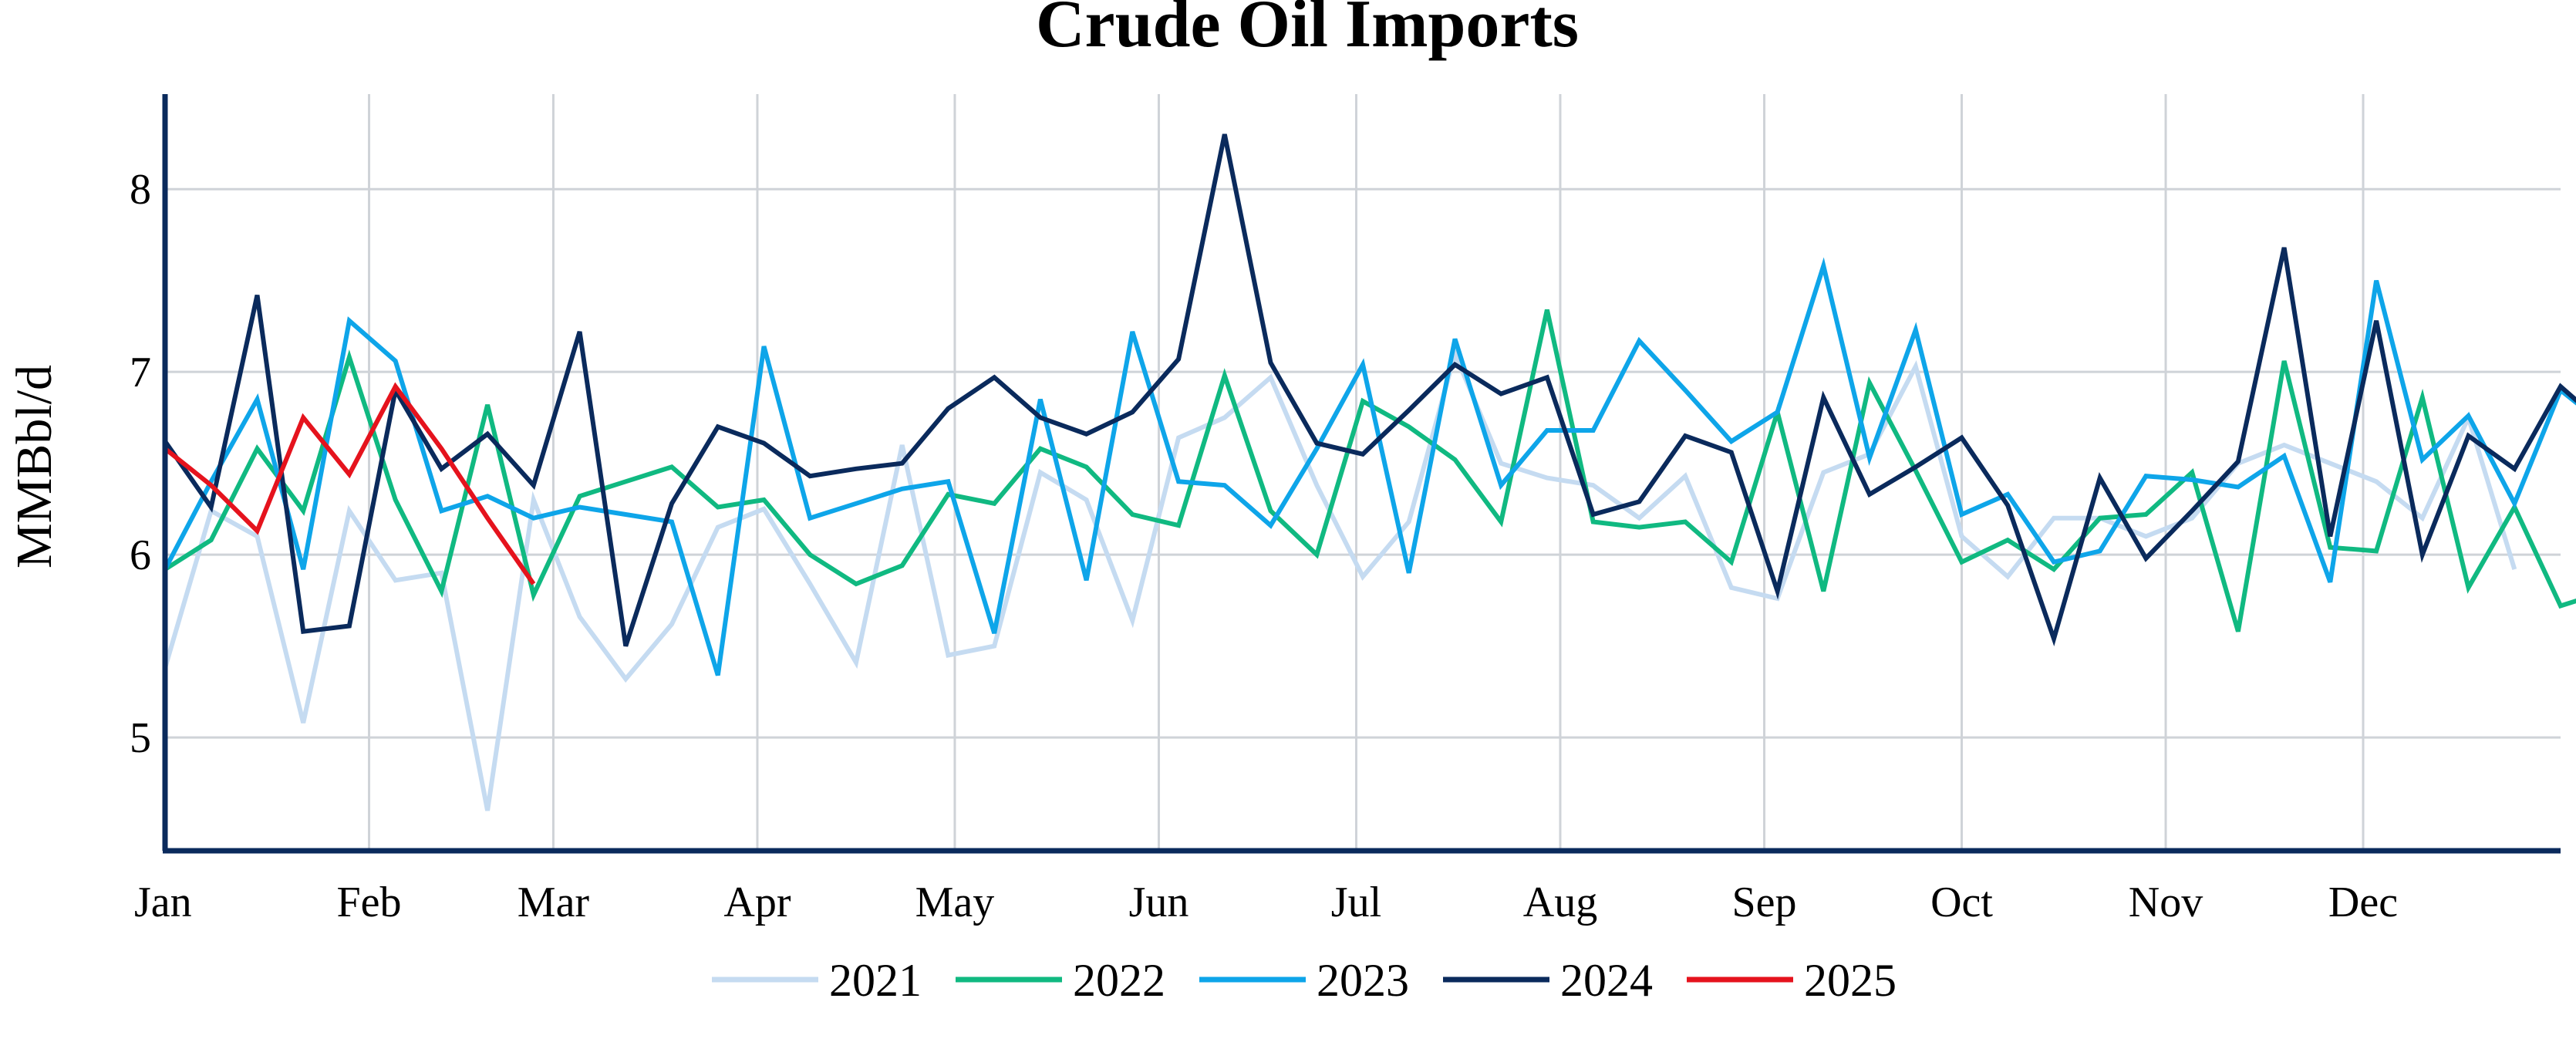 This screenshot has height=1049, width=2576. What do you see at coordinates (1961, 902) in the screenshot?
I see `x-tick-label: Oct` at bounding box center [1961, 902].